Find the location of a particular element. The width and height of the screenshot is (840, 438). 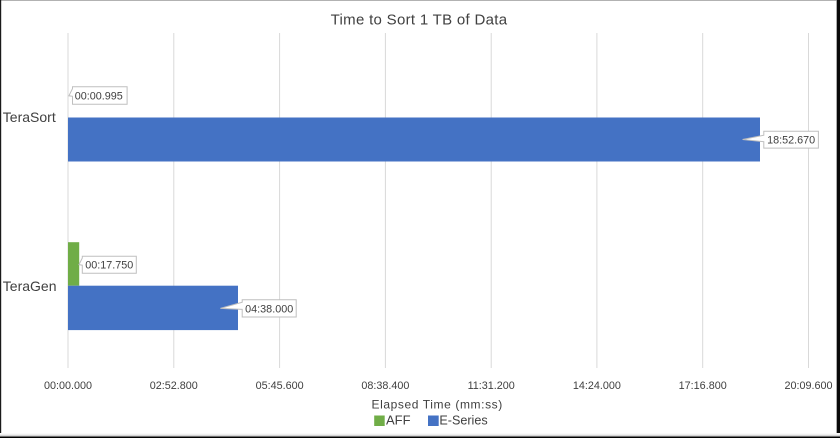

svg-text: Elapsed Time (mm:ss) is located at coordinates (437, 405).